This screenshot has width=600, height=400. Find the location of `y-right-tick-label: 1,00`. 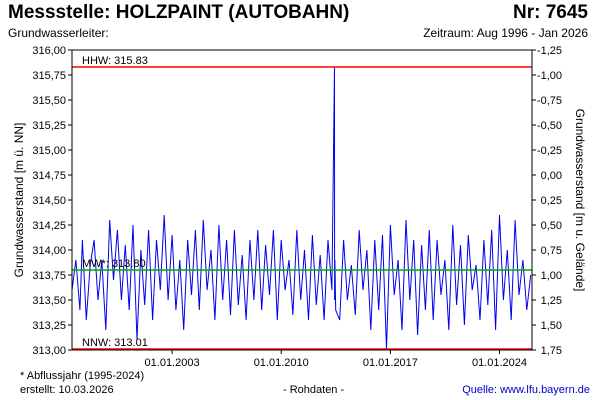

y-right-tick-label: 1,00 is located at coordinates (551, 276).